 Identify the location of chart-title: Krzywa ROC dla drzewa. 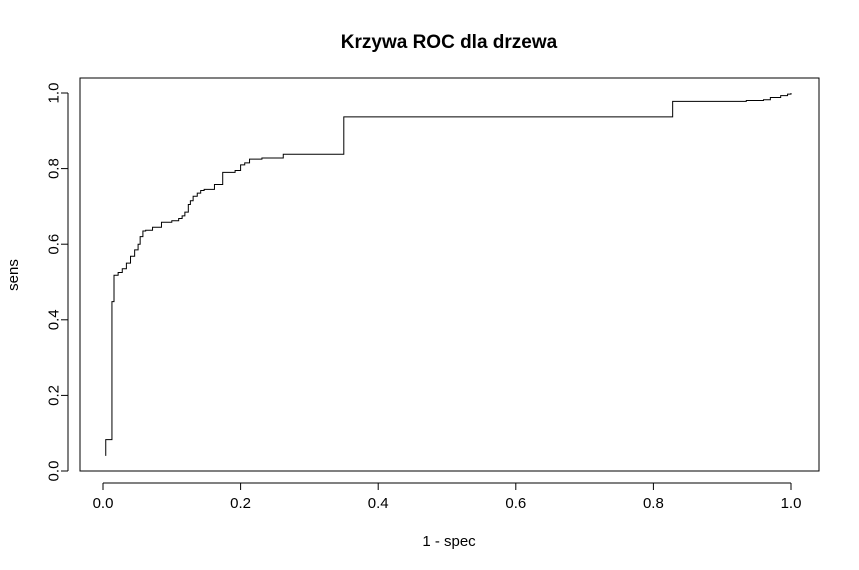
(449, 42).